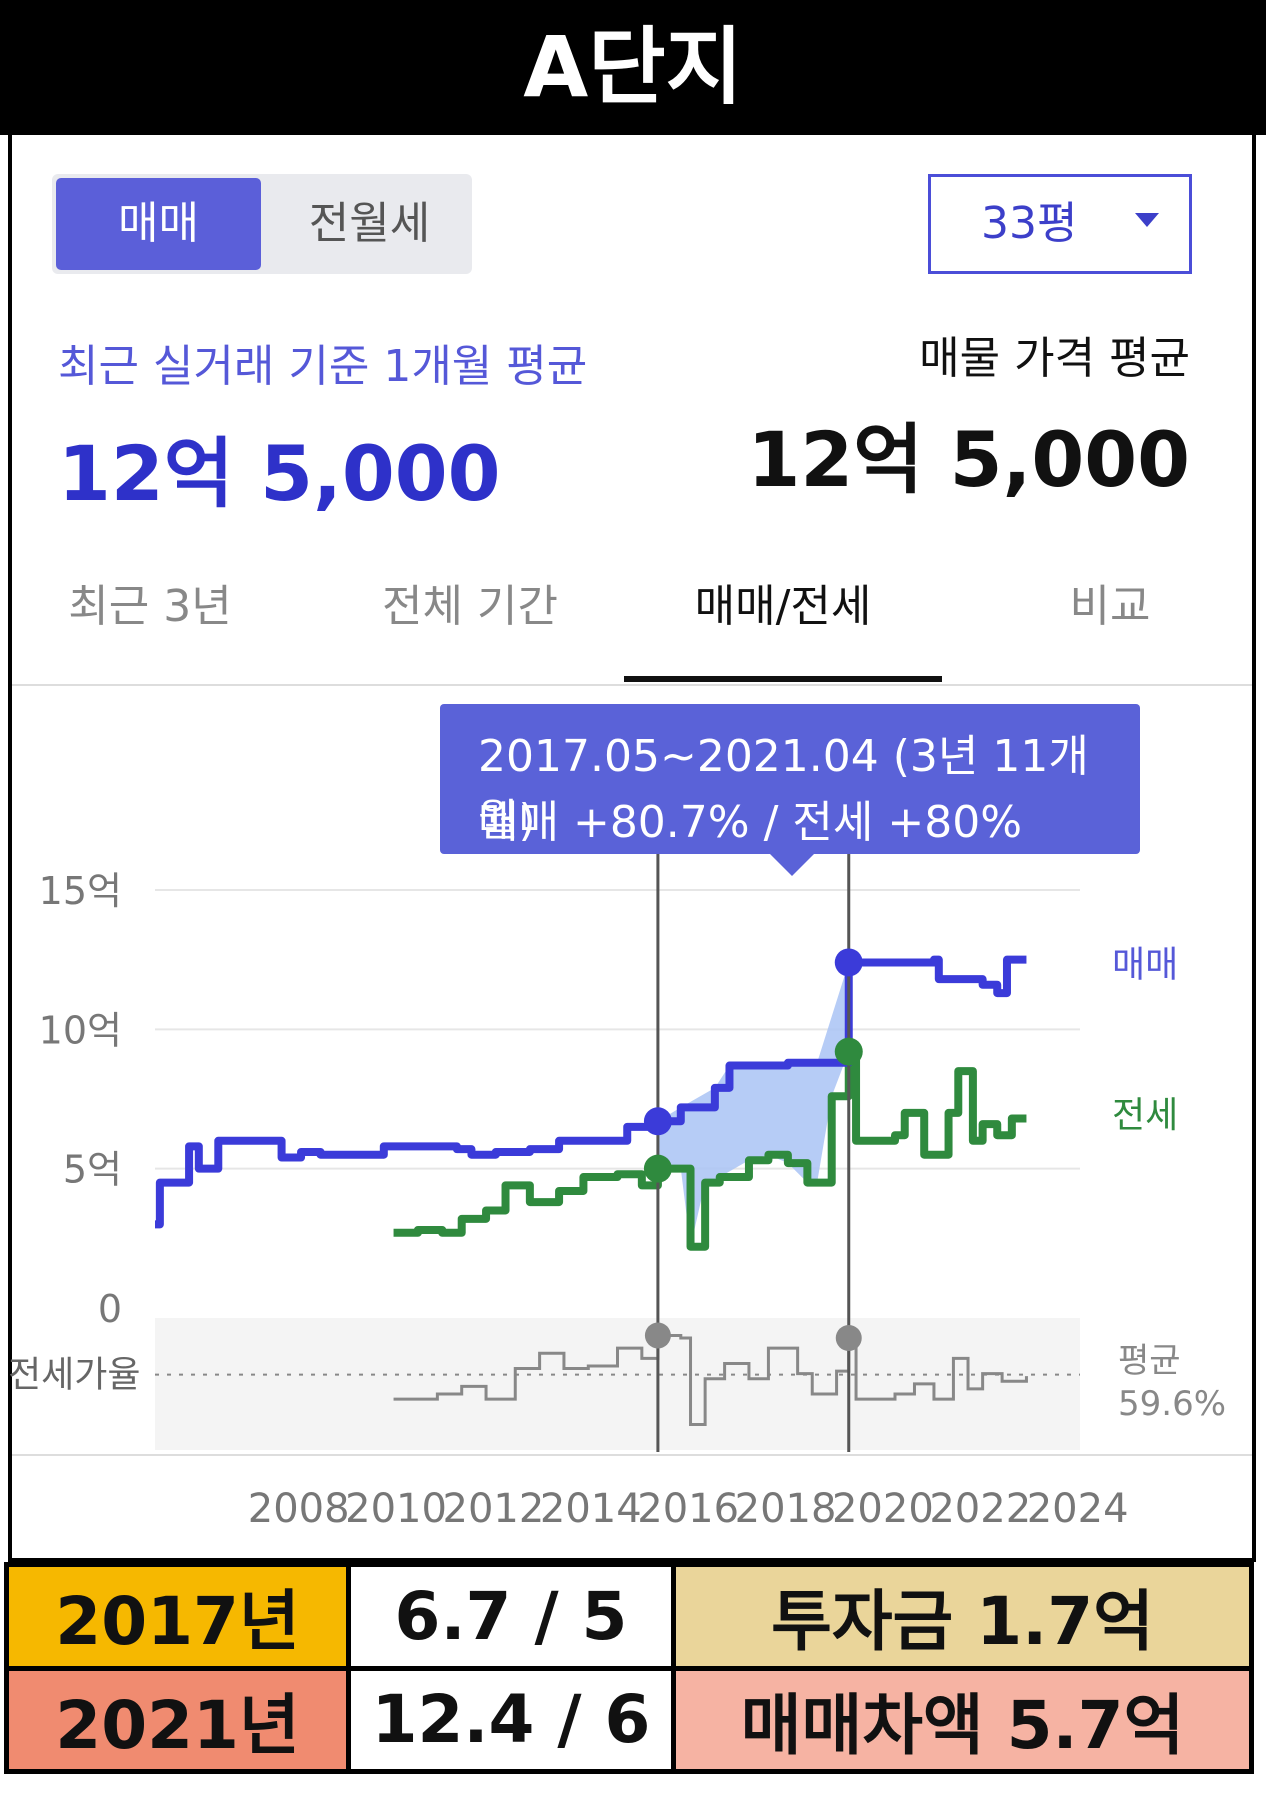  Describe the element at coordinates (1145, 964) in the screenshot. I see `legend-trade: 매매` at that location.